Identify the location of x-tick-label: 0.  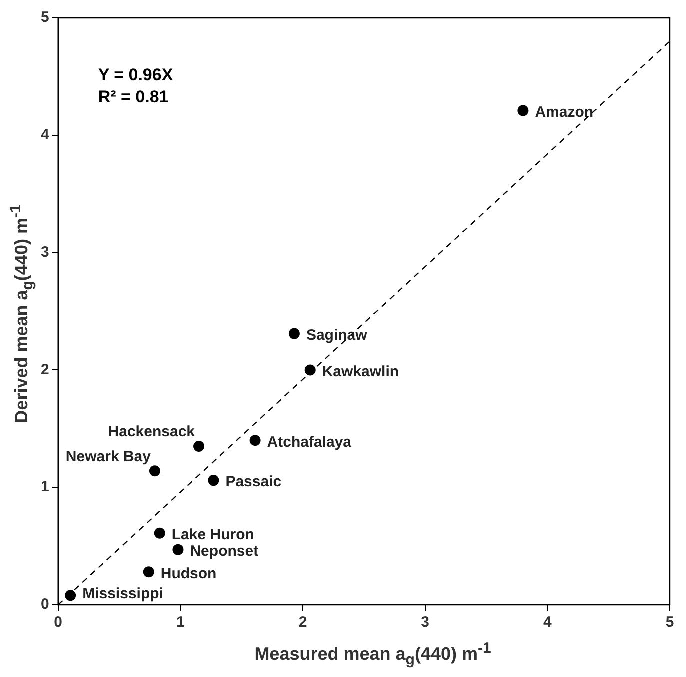
(58, 623).